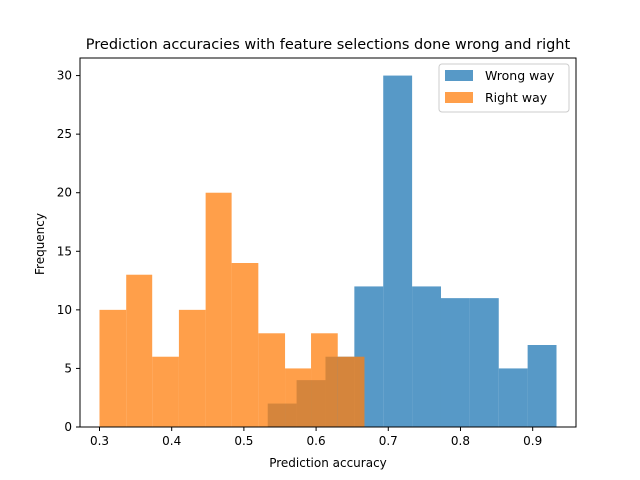 This screenshot has height=480, width=640. What do you see at coordinates (171, 441) in the screenshot?
I see `x-tick-label: 0.4` at bounding box center [171, 441].